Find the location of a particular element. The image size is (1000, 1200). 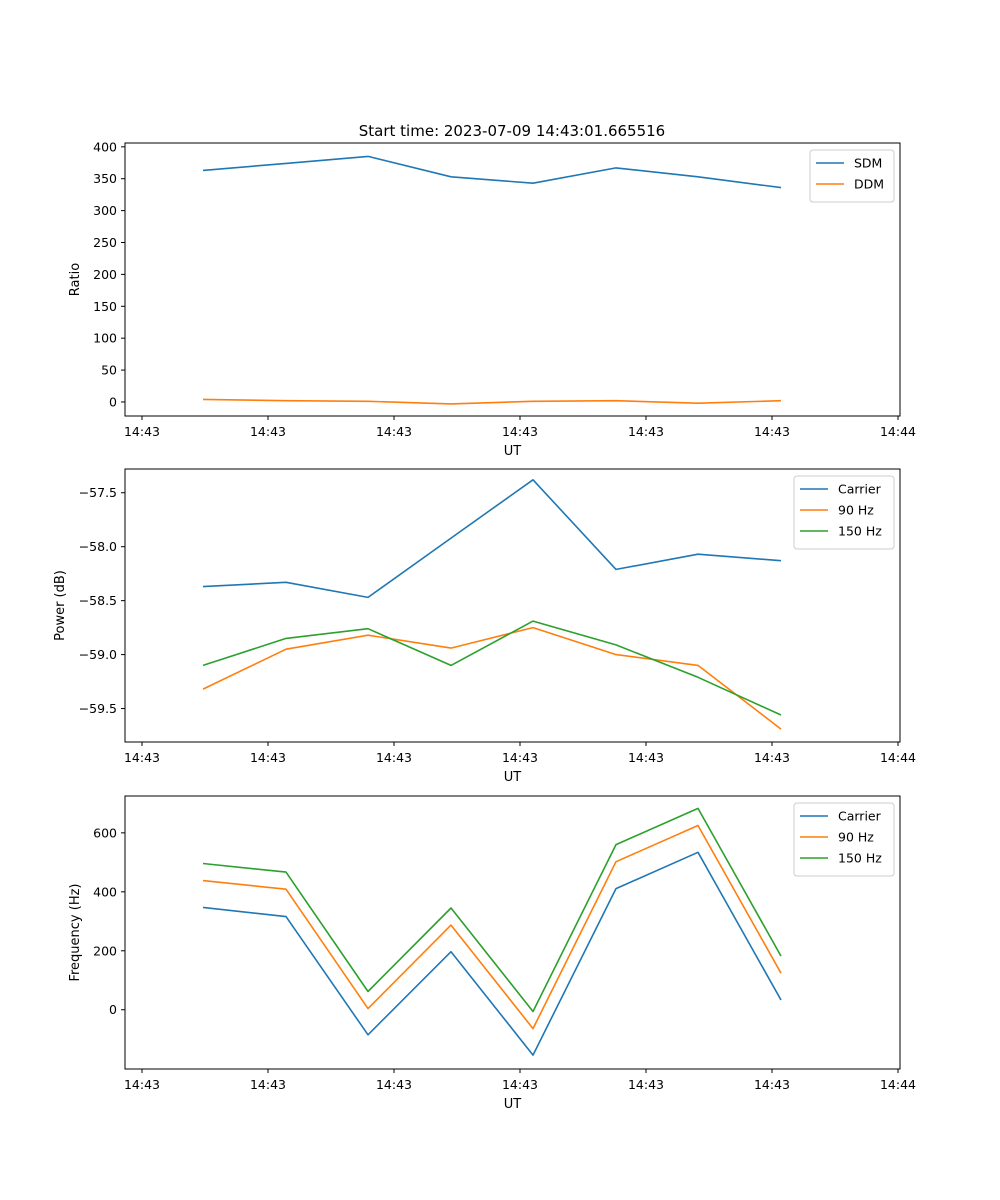

y-tick-label: 100 is located at coordinates (105, 338).